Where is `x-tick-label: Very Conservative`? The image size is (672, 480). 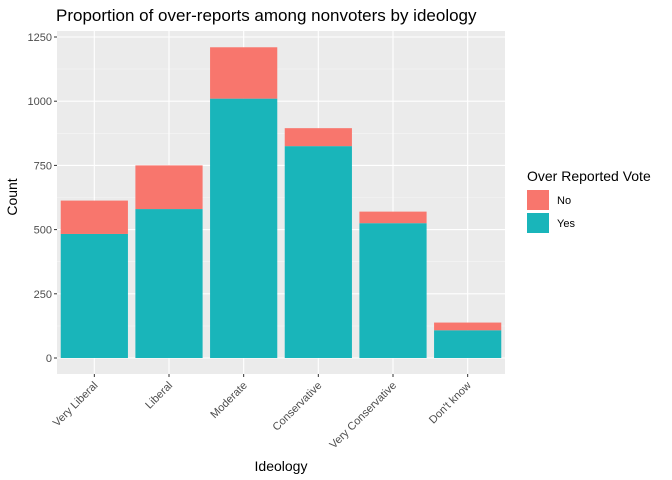 x-tick-label: Very Conservative is located at coordinates (364, 416).